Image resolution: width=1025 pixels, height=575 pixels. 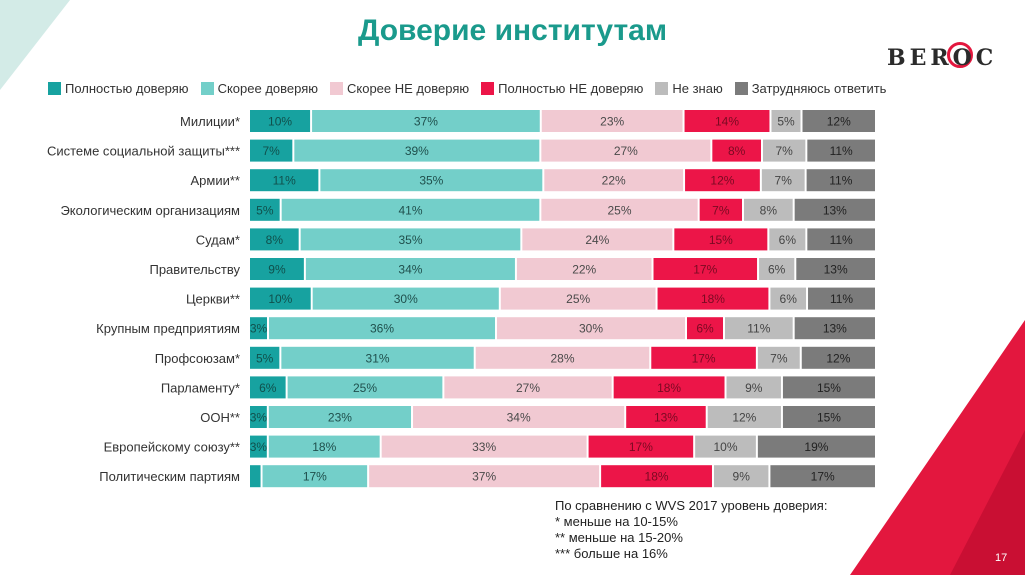 I want to click on bar-data-label: 22%, so click(x=614, y=181).